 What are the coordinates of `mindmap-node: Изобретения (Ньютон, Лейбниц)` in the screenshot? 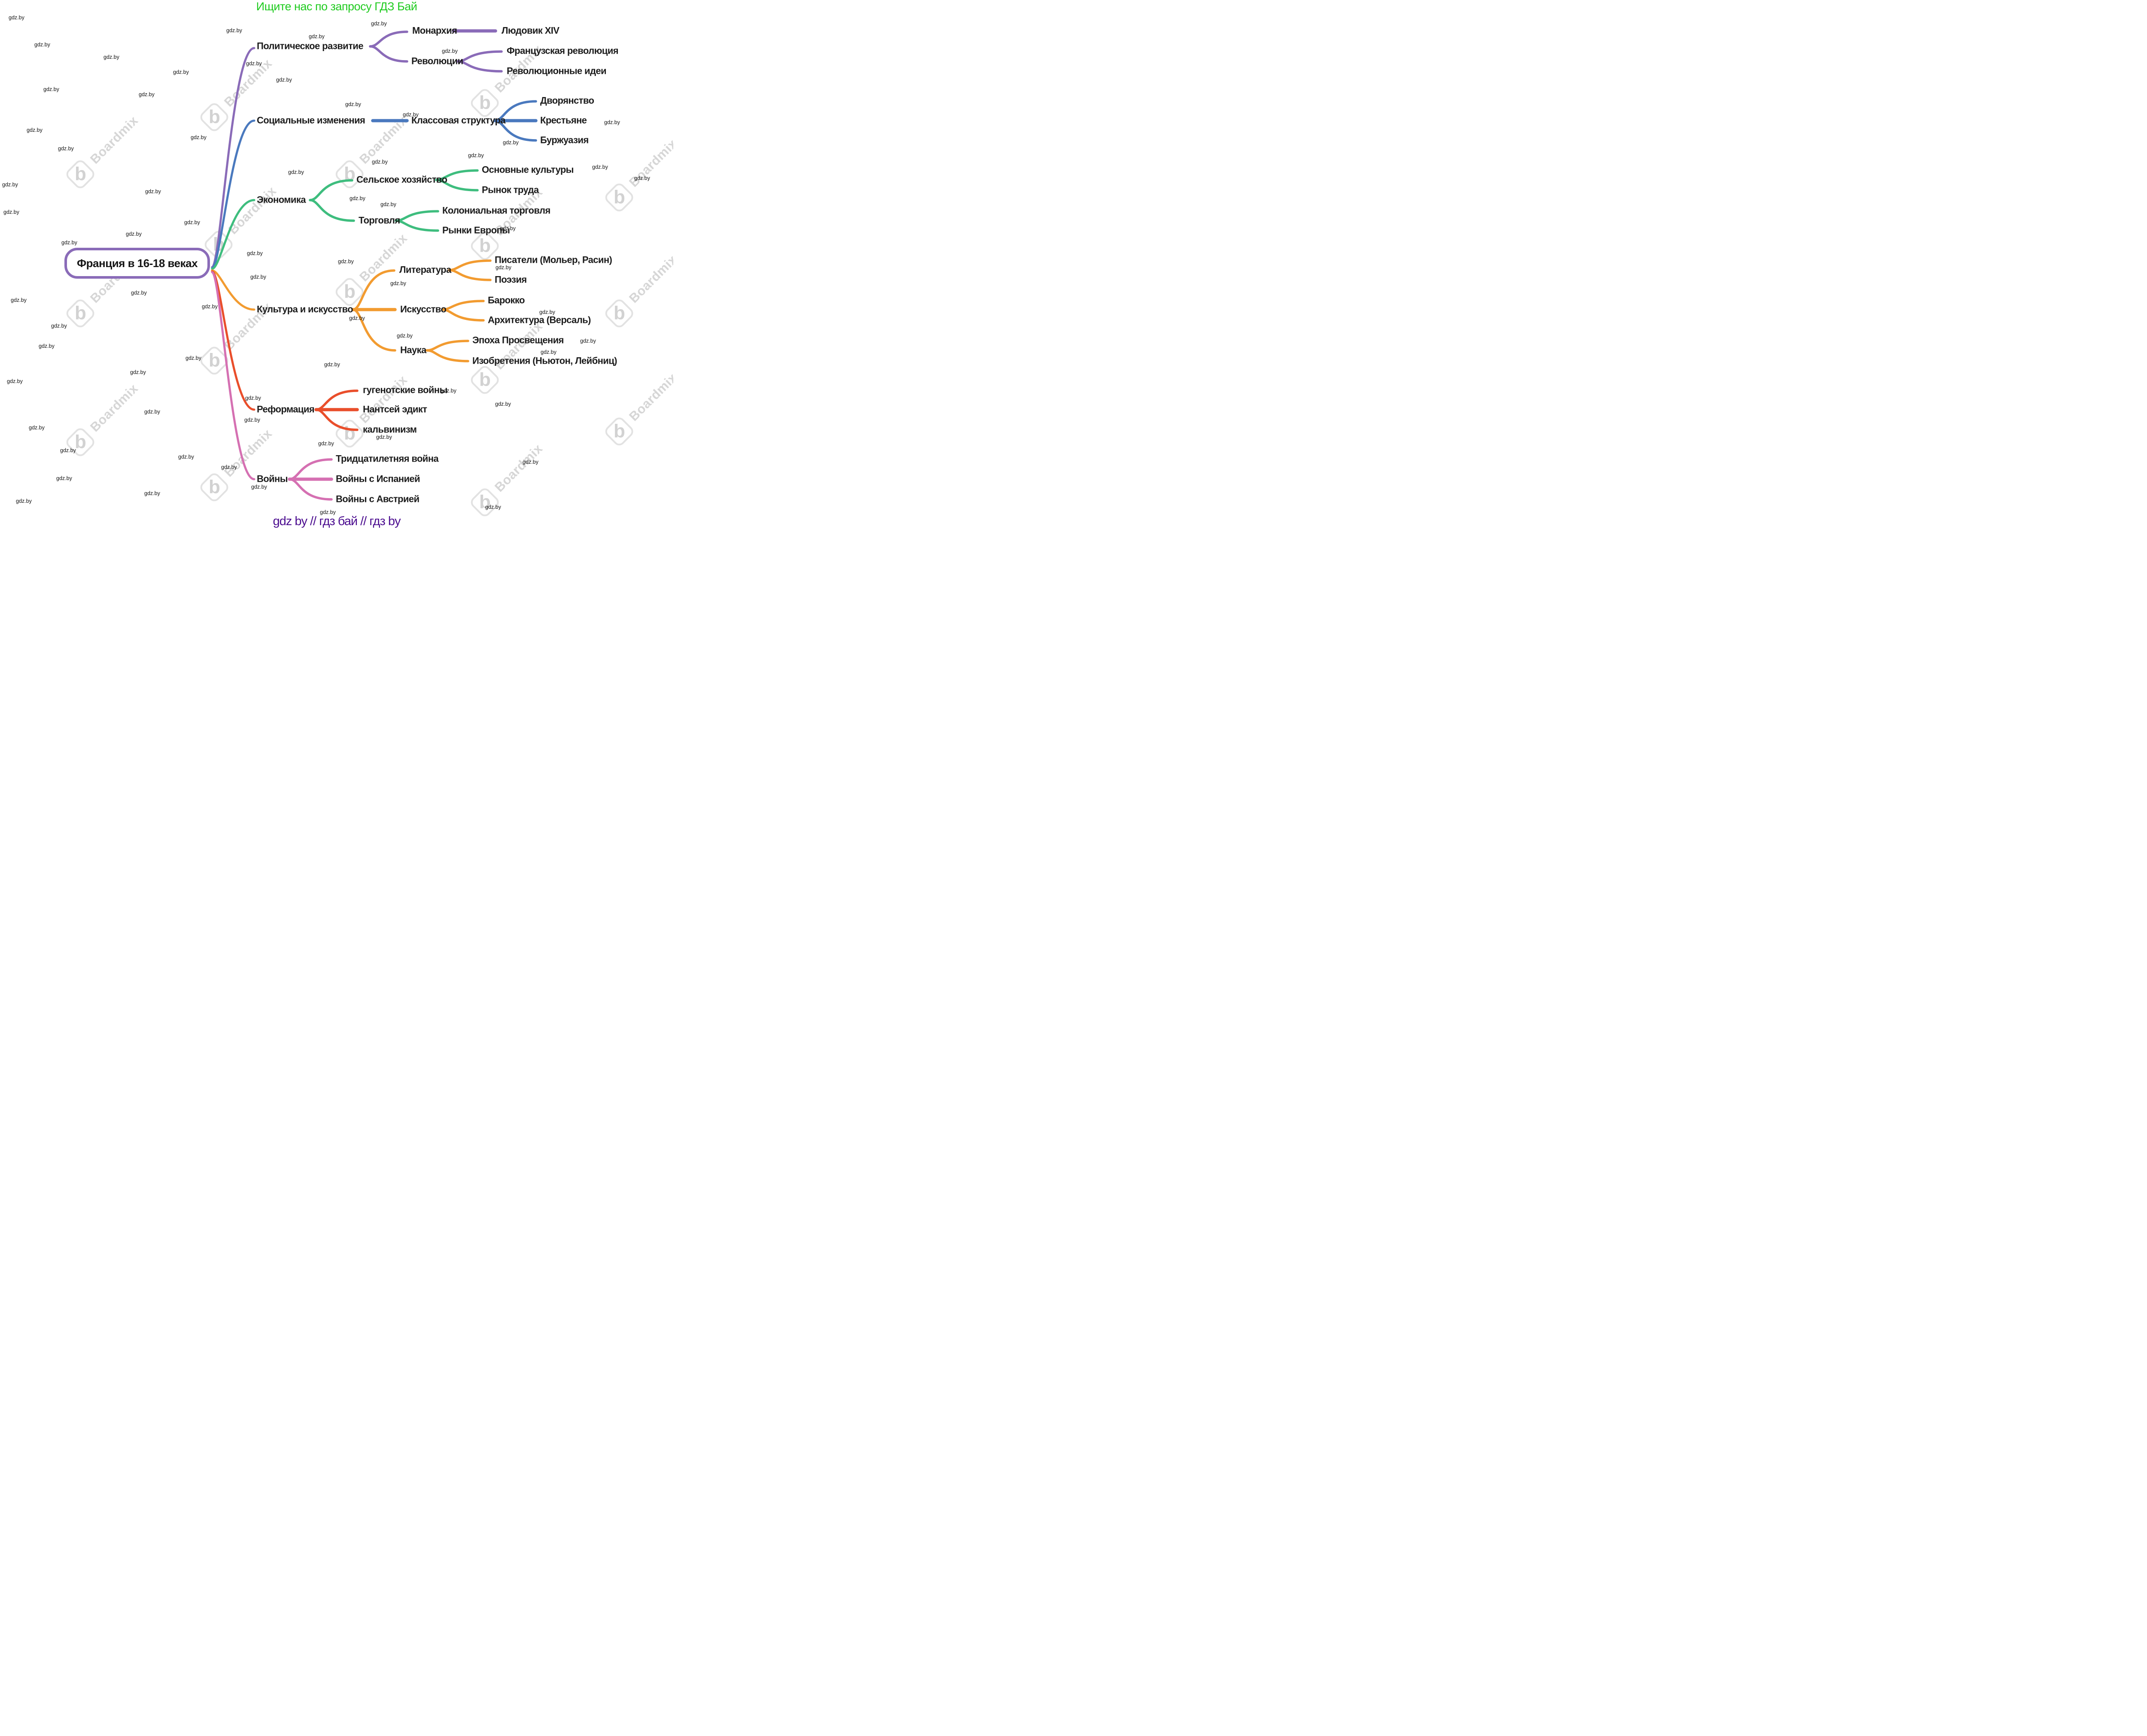 It's located at (544, 360).